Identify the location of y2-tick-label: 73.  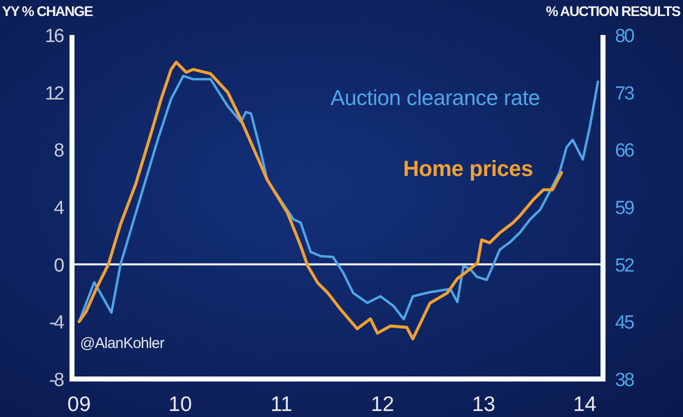
(624, 93).